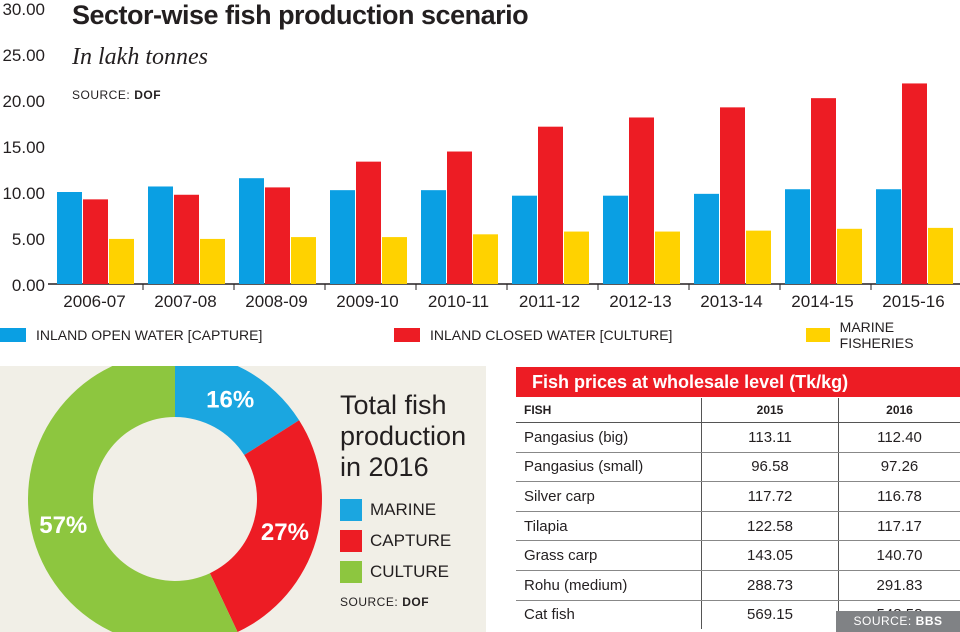 Image resolution: width=960 pixels, height=632 pixels. I want to click on y-tick-label: 10.00, so click(23, 193).